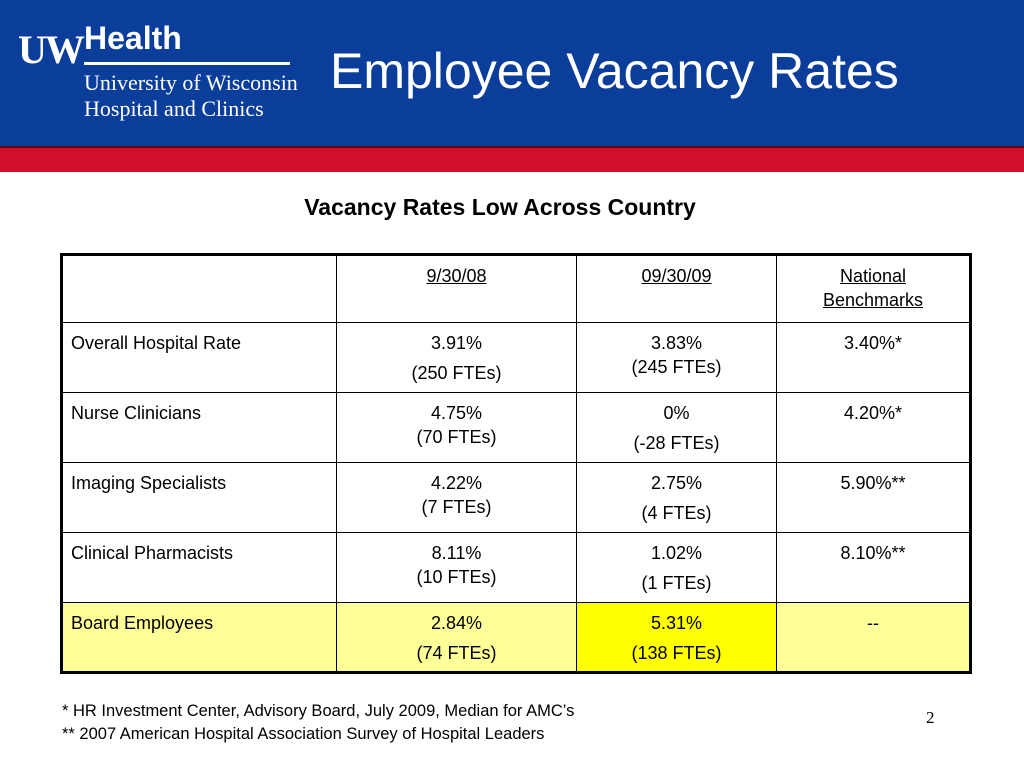  Describe the element at coordinates (456, 653) in the screenshot. I see `fte-value: (74 FTEs)` at that location.